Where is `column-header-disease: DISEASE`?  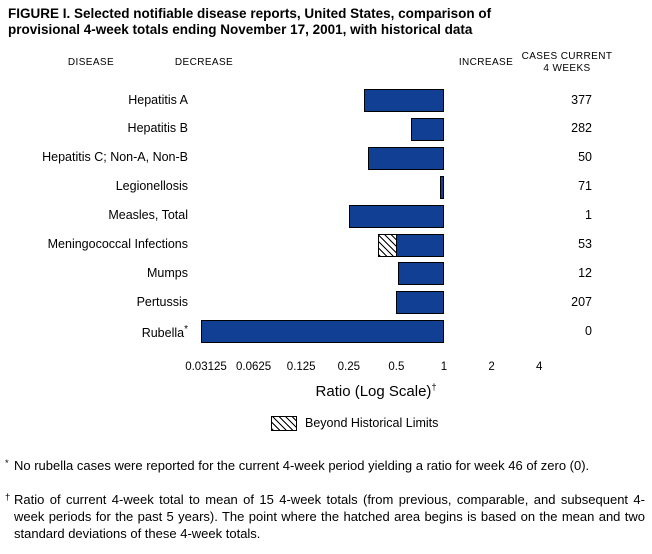
column-header-disease: DISEASE is located at coordinates (91, 62).